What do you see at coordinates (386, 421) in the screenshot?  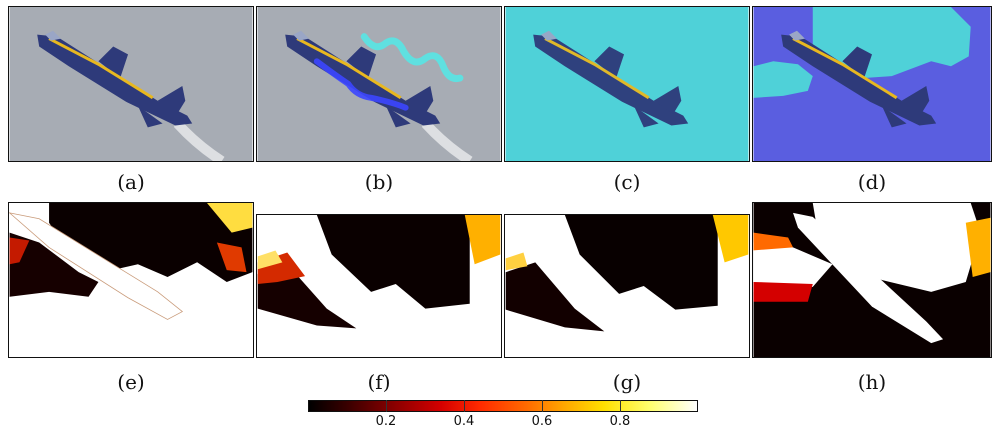 I see `colorbar-label-0.2: 0.2` at bounding box center [386, 421].